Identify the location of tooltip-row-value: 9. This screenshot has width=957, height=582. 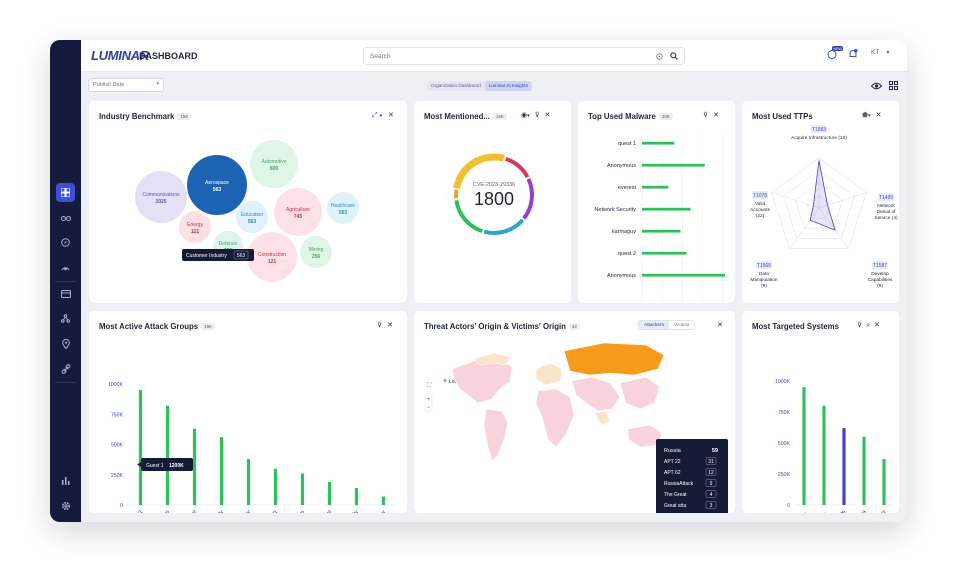
(711, 484).